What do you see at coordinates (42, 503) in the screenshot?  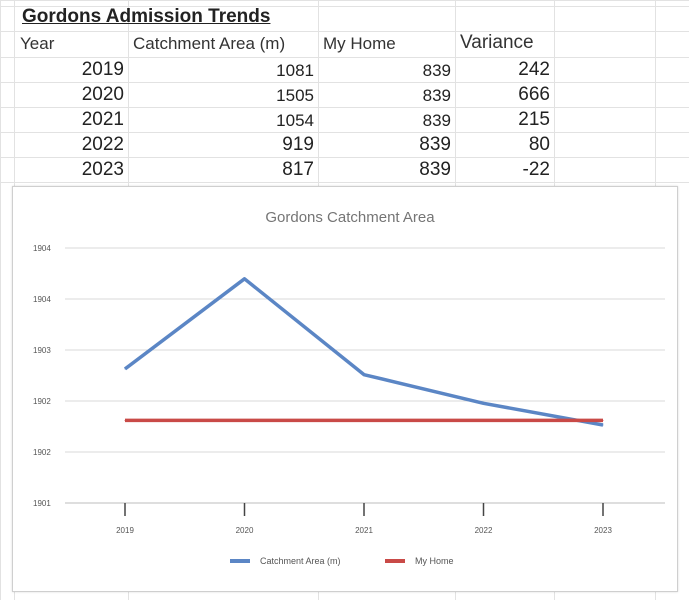 I see `y-tick-label: 1901` at bounding box center [42, 503].